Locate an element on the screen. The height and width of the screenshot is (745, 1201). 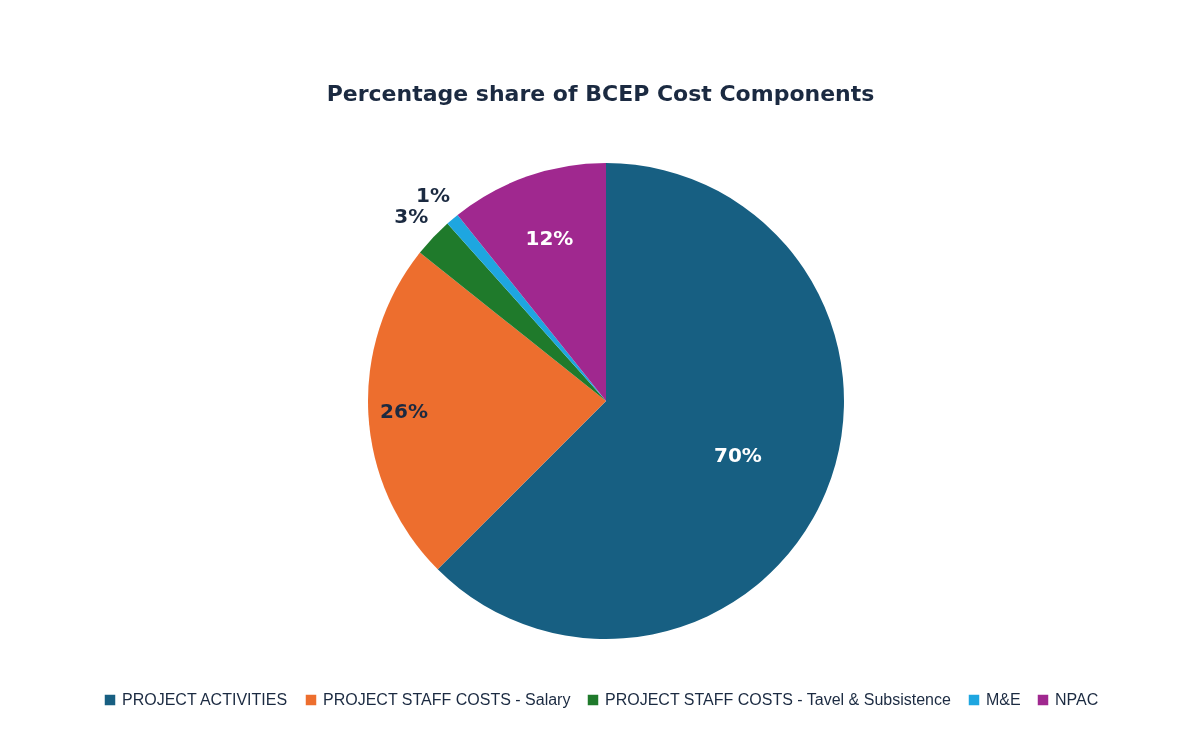
data-label: 12% is located at coordinates (549, 238).